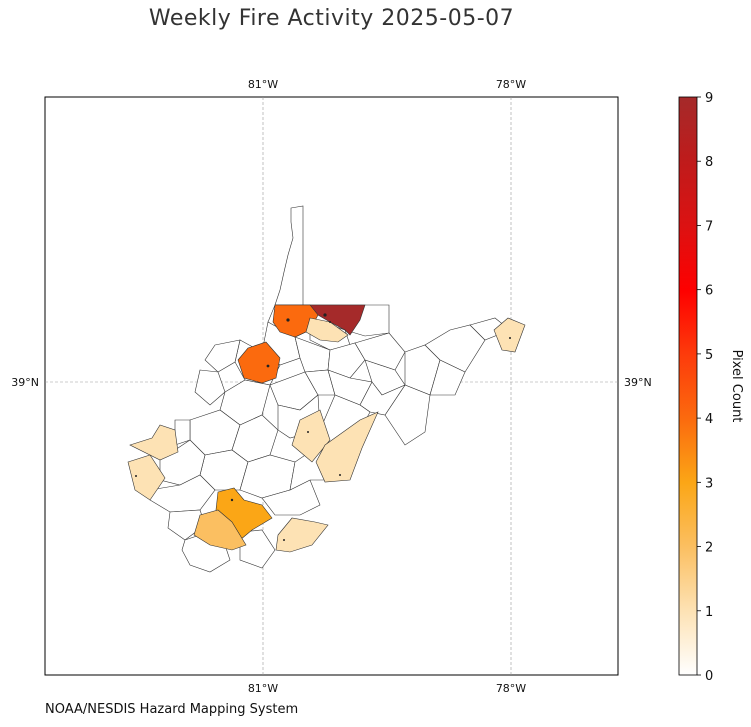  I want to click on colorbar-tick-label: 7, so click(709, 226).